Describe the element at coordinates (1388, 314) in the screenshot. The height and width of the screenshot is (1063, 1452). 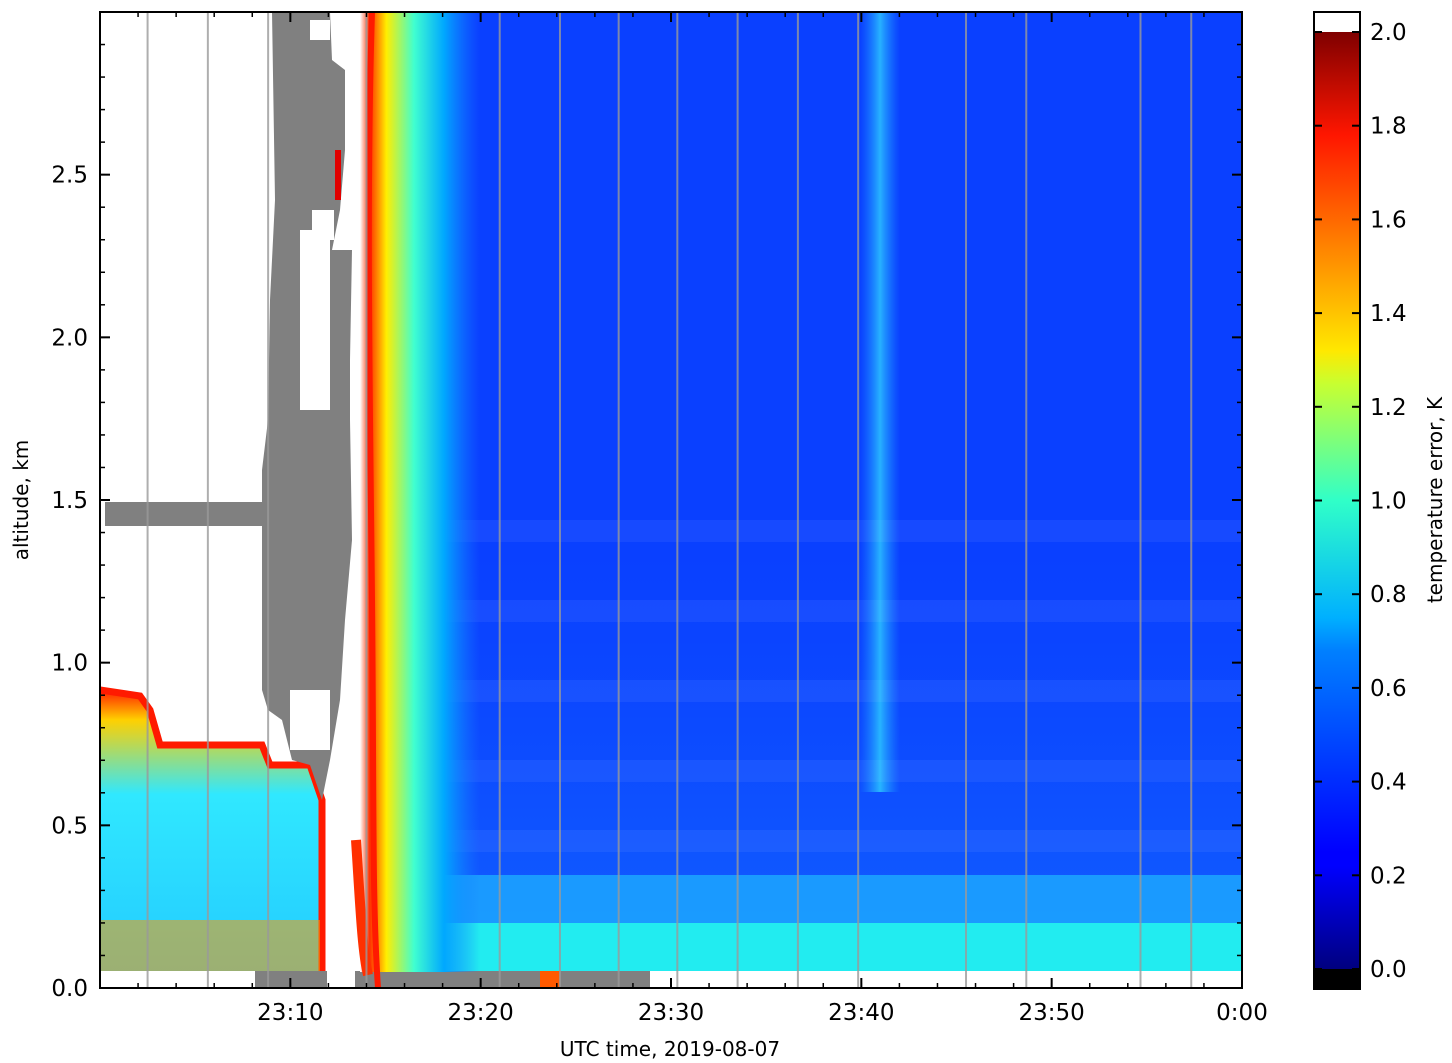
I see `colorbar-tick-label: 1.4` at that location.